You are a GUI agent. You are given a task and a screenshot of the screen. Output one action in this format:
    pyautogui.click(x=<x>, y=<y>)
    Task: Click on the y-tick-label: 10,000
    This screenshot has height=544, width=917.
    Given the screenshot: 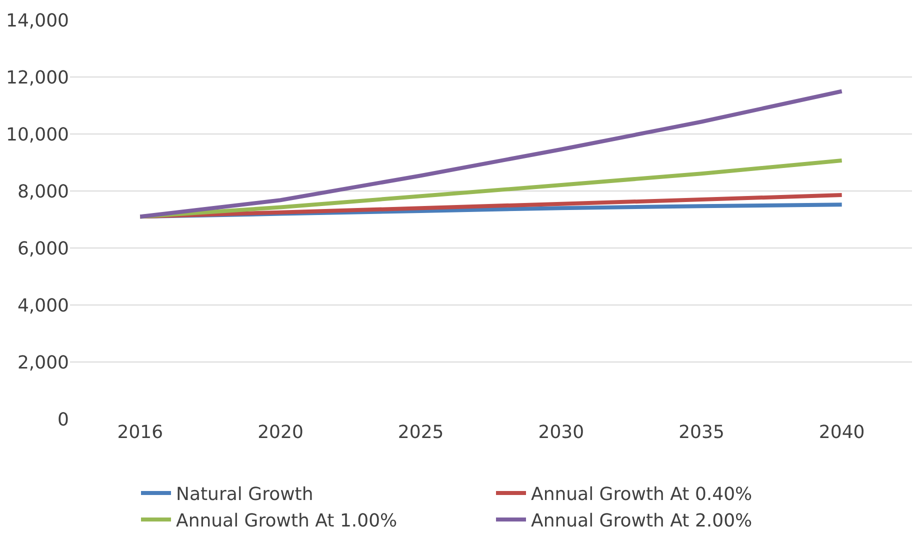 What is the action you would take?
    pyautogui.click(x=37, y=135)
    